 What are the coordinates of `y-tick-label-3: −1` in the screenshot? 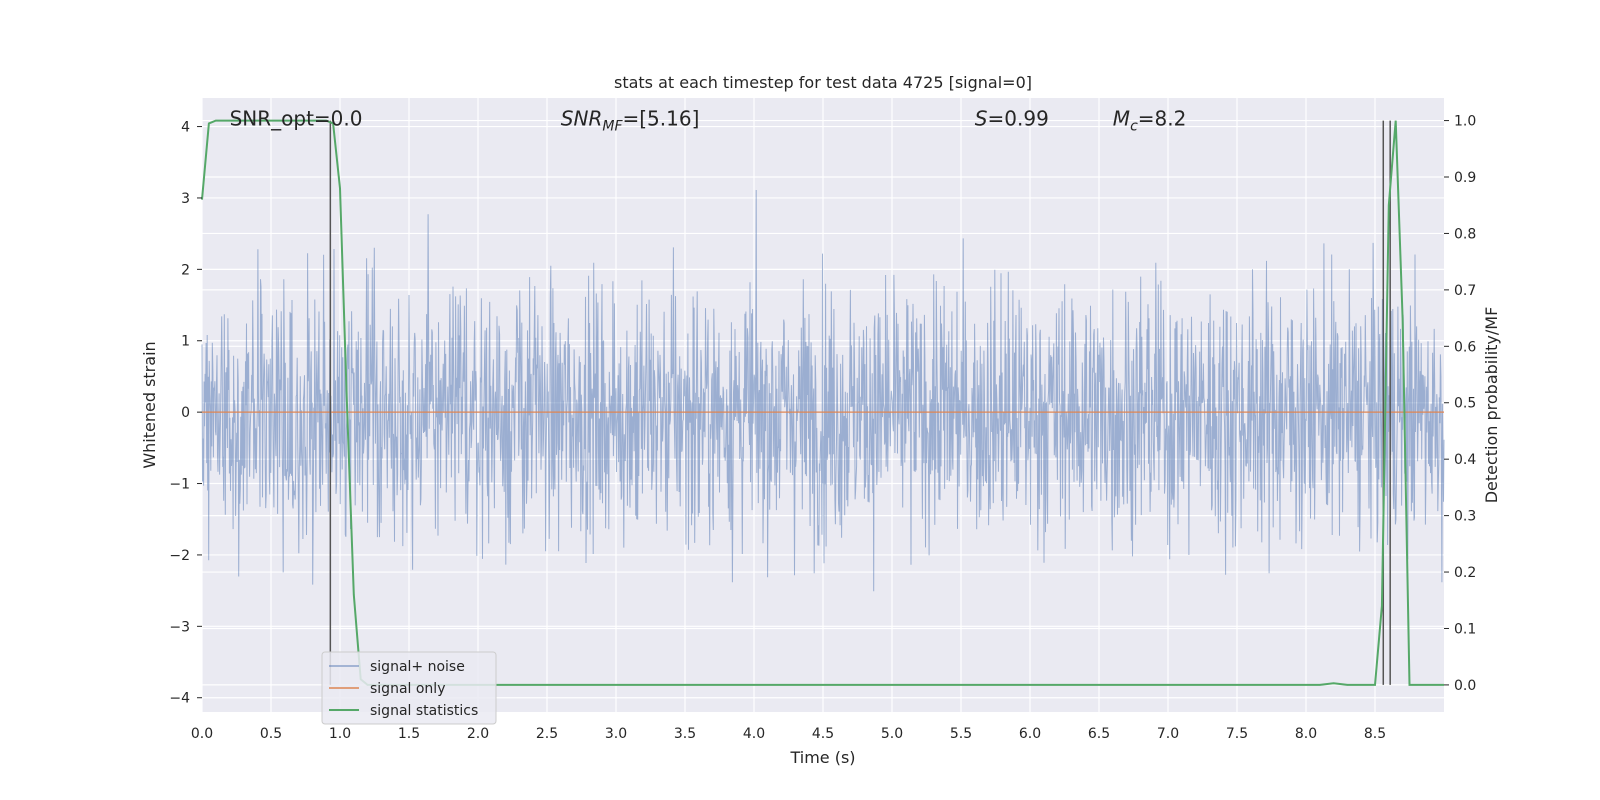 It's located at (179, 485).